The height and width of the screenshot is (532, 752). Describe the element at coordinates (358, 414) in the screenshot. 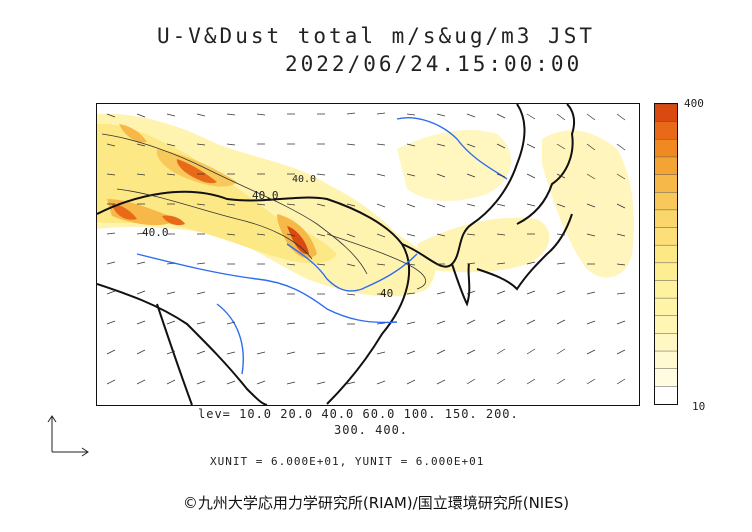

I see `levels-line-1: lev= 10.0 20.0 40.0 60.0 100. 150. 200.` at that location.